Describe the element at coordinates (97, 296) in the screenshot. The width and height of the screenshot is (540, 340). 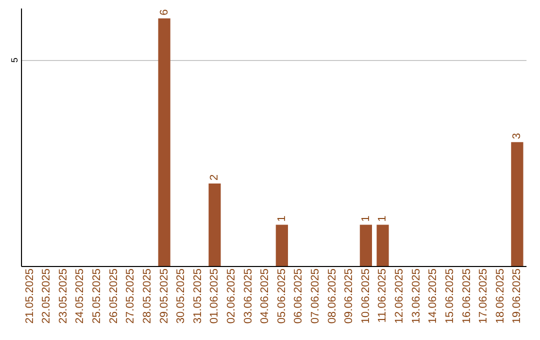
I see `x-tick-label: 25.05.2025` at that location.